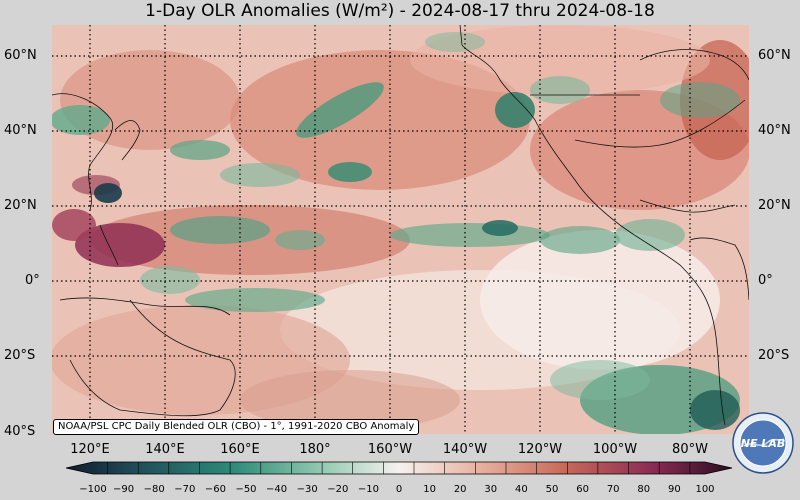 This screenshot has height=500, width=800. Describe the element at coordinates (690, 449) in the screenshot. I see `lon-label: 80°W` at that location.